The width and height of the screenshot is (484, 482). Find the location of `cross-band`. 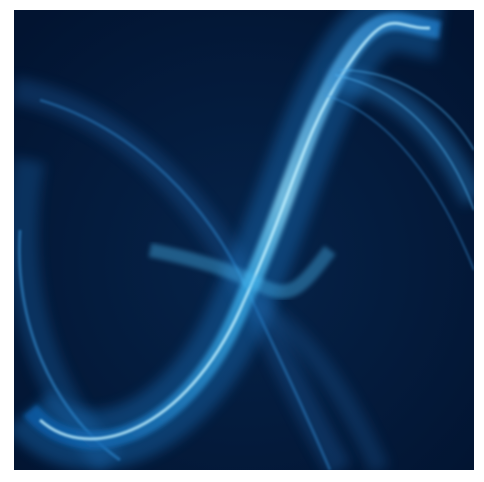

cross-band is located at coordinates (242, 271).